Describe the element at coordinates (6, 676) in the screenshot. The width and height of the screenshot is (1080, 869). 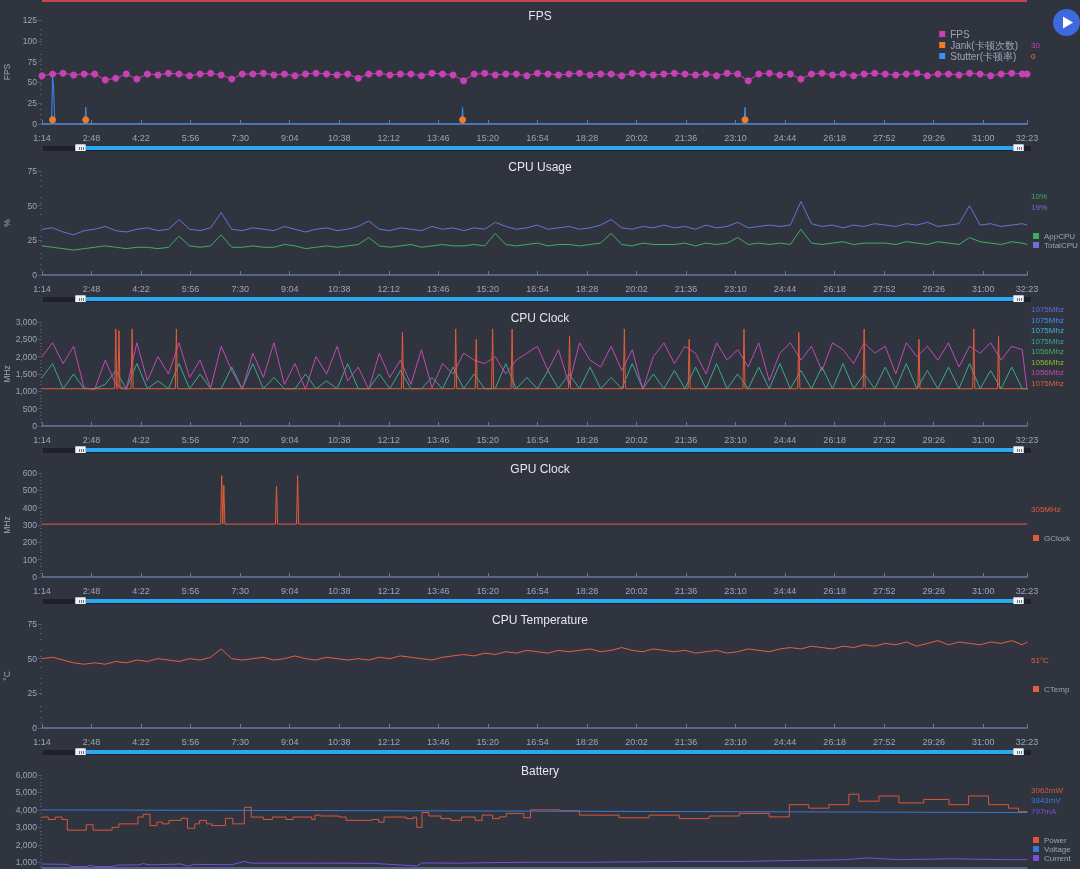
I see `y-axis-title: °C` at that location.